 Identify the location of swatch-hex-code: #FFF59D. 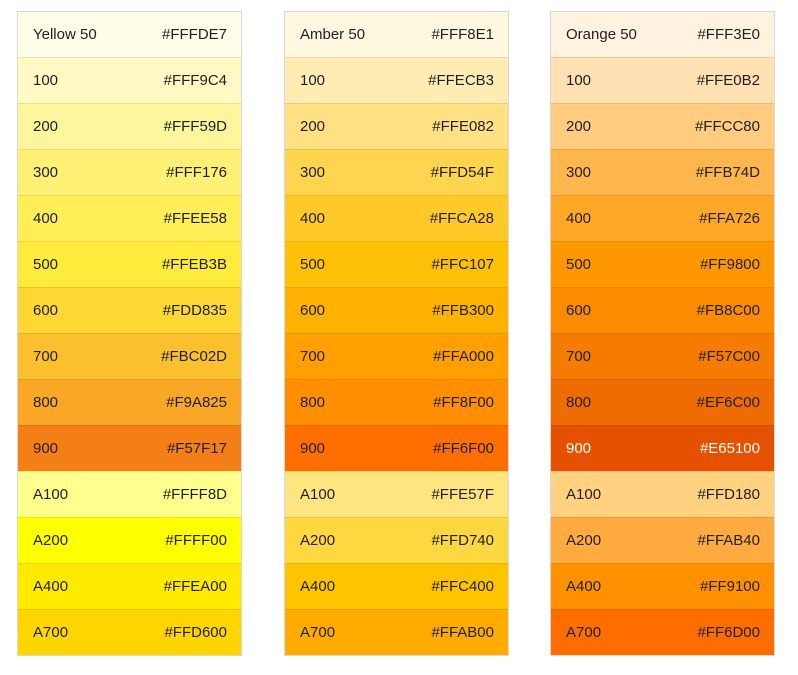
(195, 126).